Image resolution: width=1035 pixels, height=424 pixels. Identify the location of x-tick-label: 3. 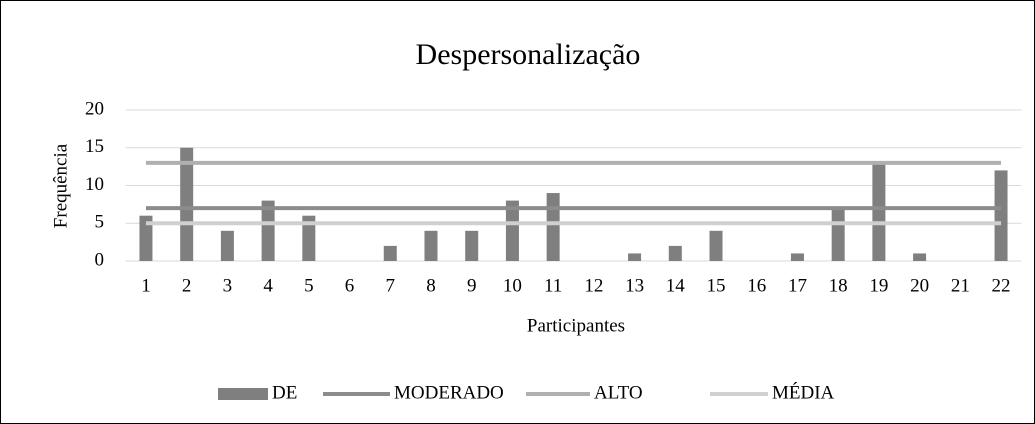
(228, 285).